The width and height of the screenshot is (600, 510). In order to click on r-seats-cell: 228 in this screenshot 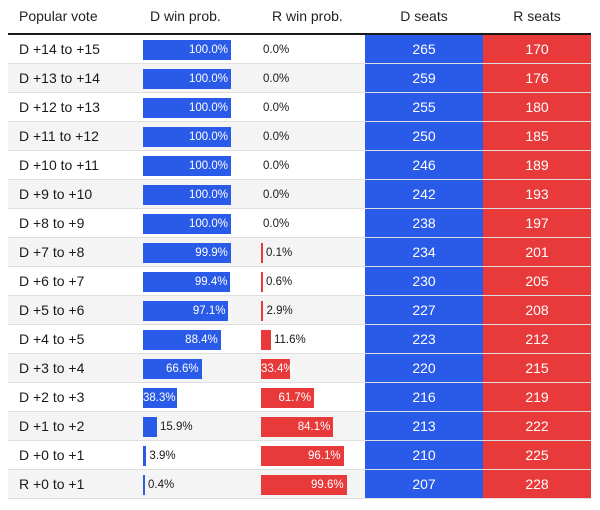, I will do `click(537, 484)`.